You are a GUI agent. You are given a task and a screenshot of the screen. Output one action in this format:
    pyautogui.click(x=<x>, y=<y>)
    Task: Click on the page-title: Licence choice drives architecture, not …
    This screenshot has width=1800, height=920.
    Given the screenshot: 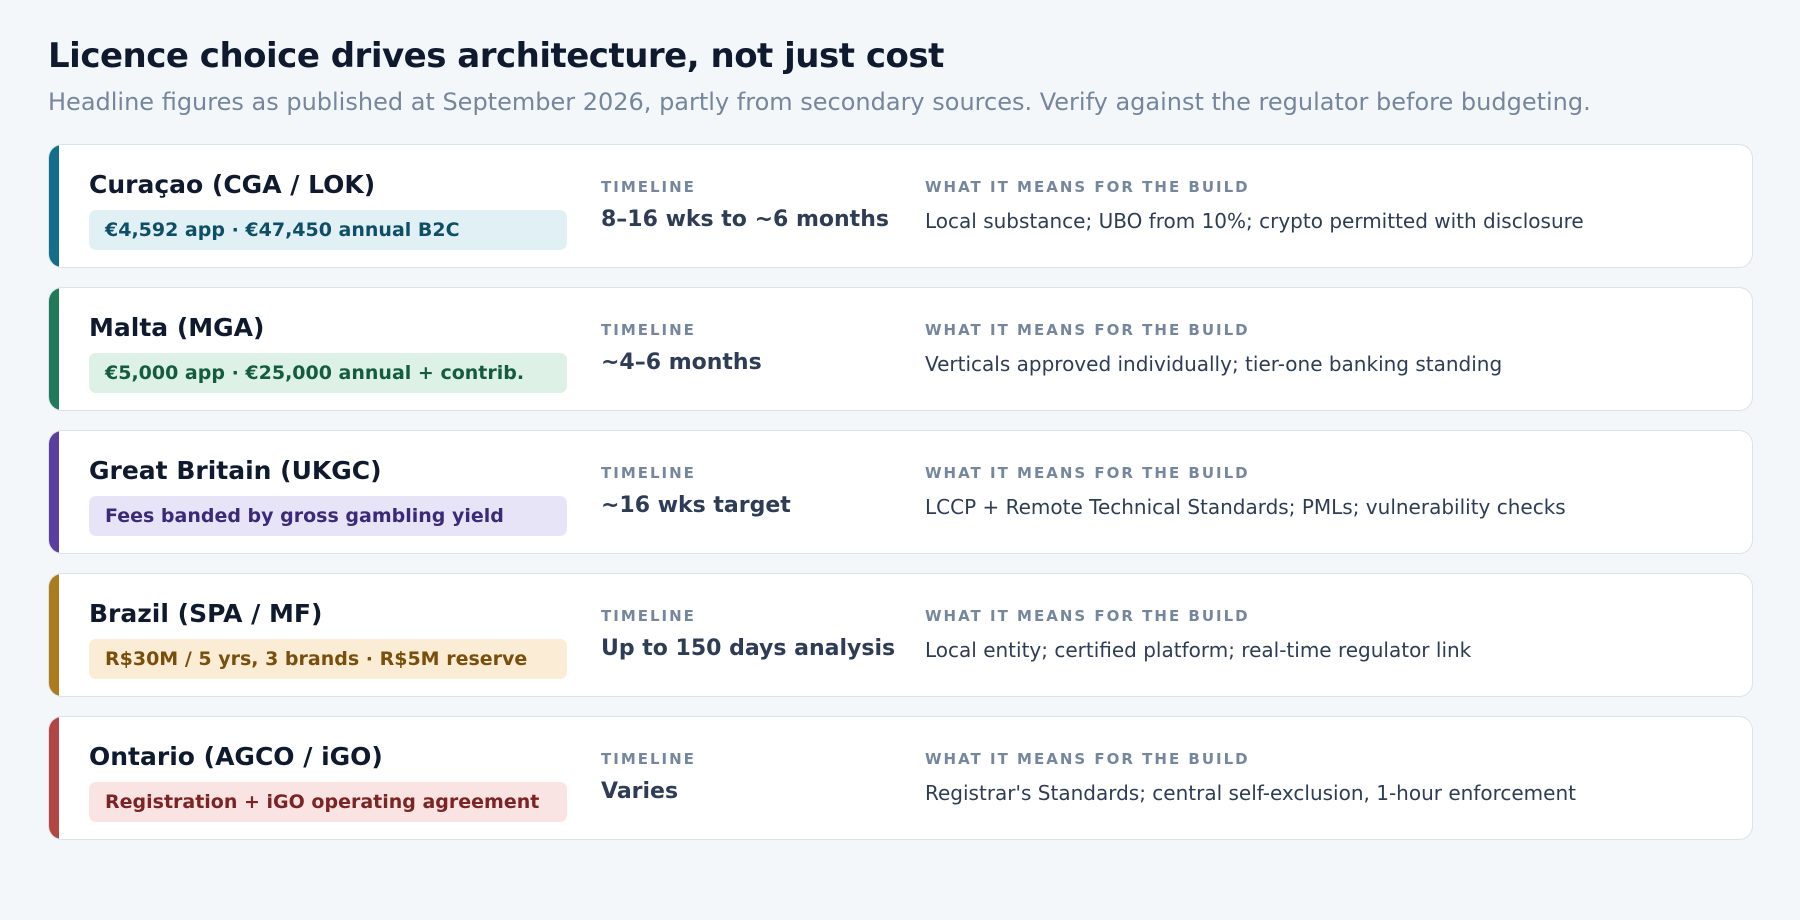 What is the action you would take?
    pyautogui.click(x=496, y=56)
    